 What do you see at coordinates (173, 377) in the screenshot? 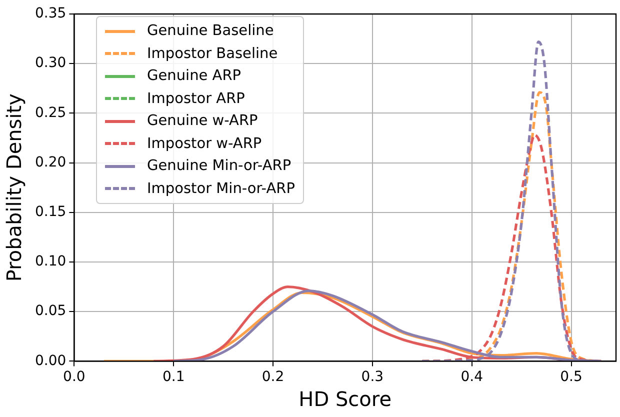
I see `x-tick-label: 0.1` at bounding box center [173, 377].